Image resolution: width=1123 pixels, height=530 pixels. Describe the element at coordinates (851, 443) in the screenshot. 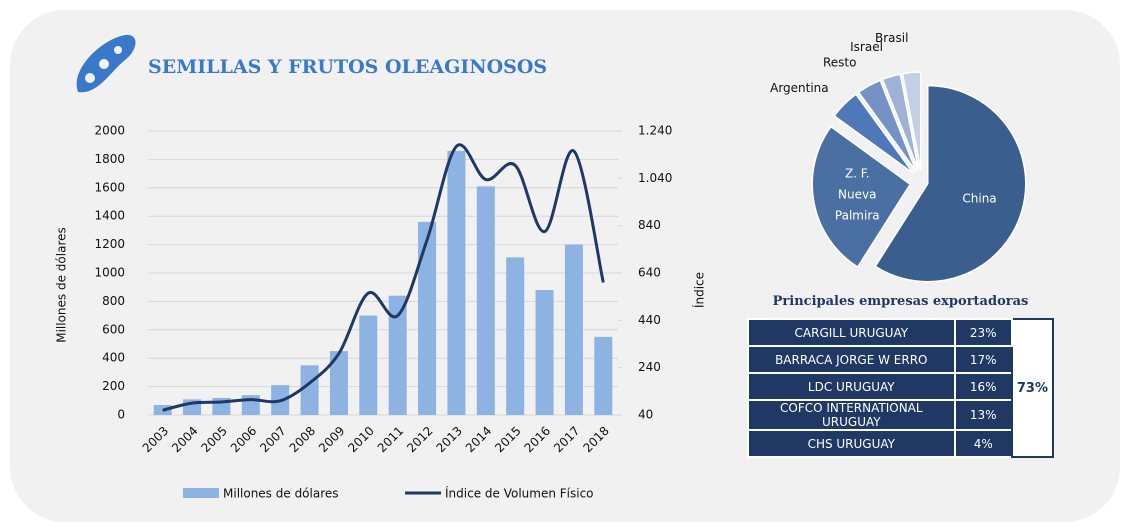

I see `company-cell: CHS URUGUAY` at that location.